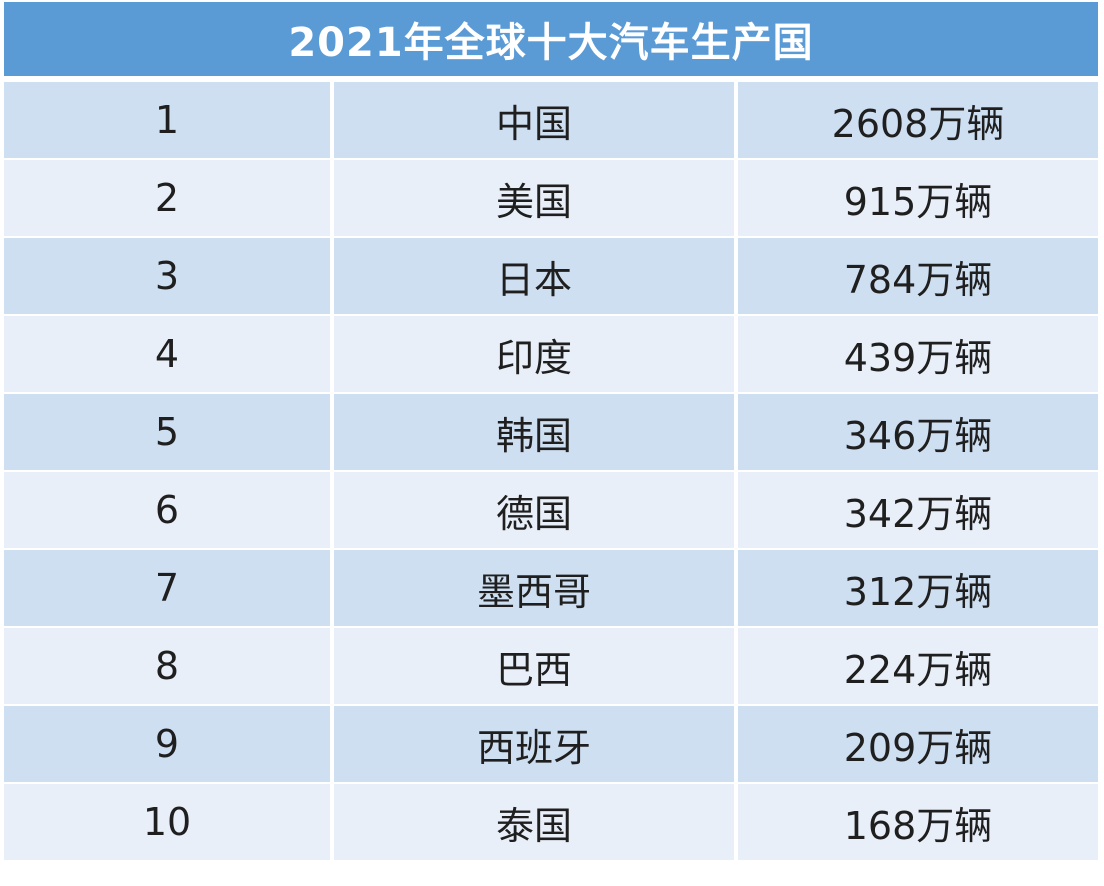 Image resolution: width=1104 pixels, height=886 pixels. I want to click on table-row: 3 日本 784万辆, so click(551, 276).